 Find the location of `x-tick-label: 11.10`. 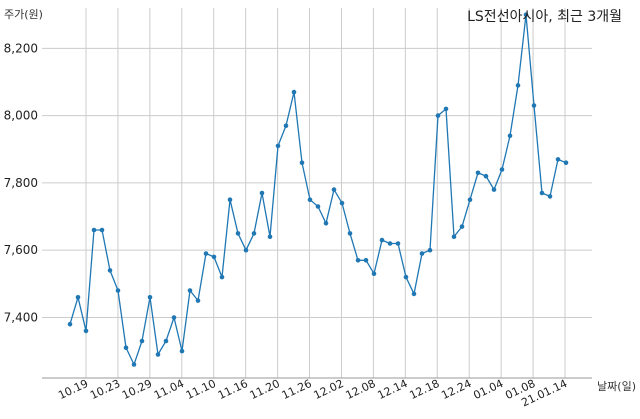

x-tick-label: 11.10 is located at coordinates (201, 389).